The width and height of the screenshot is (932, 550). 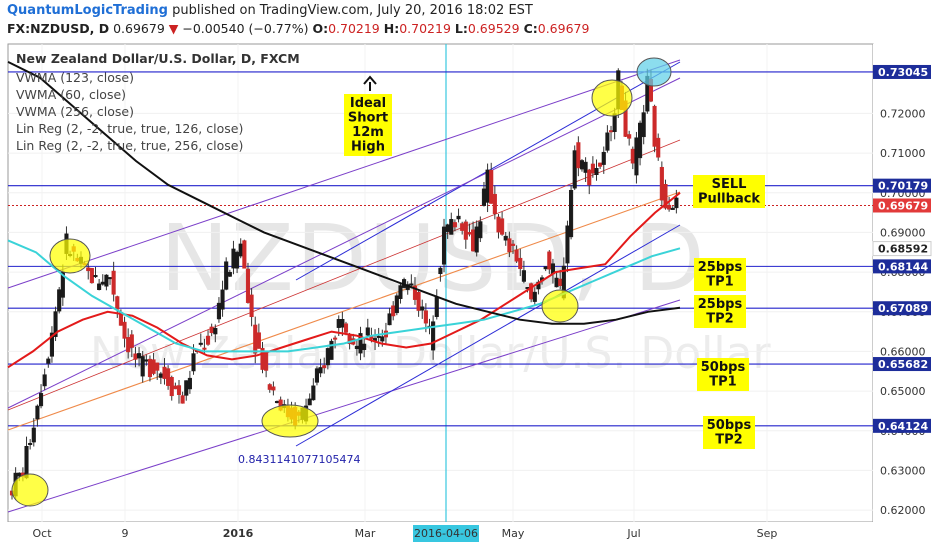 I want to click on level-price-label: 0.73045, so click(x=903, y=72).